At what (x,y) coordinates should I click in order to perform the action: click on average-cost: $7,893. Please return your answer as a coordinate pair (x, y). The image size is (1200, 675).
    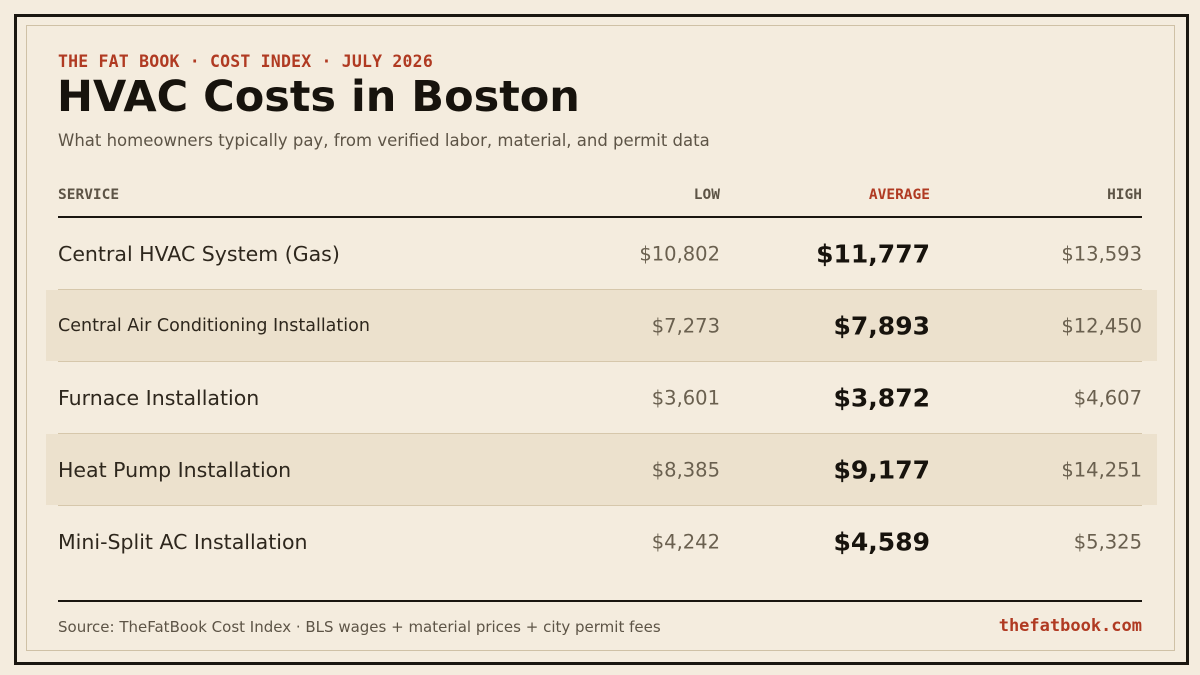
    Looking at the image, I should click on (881, 325).